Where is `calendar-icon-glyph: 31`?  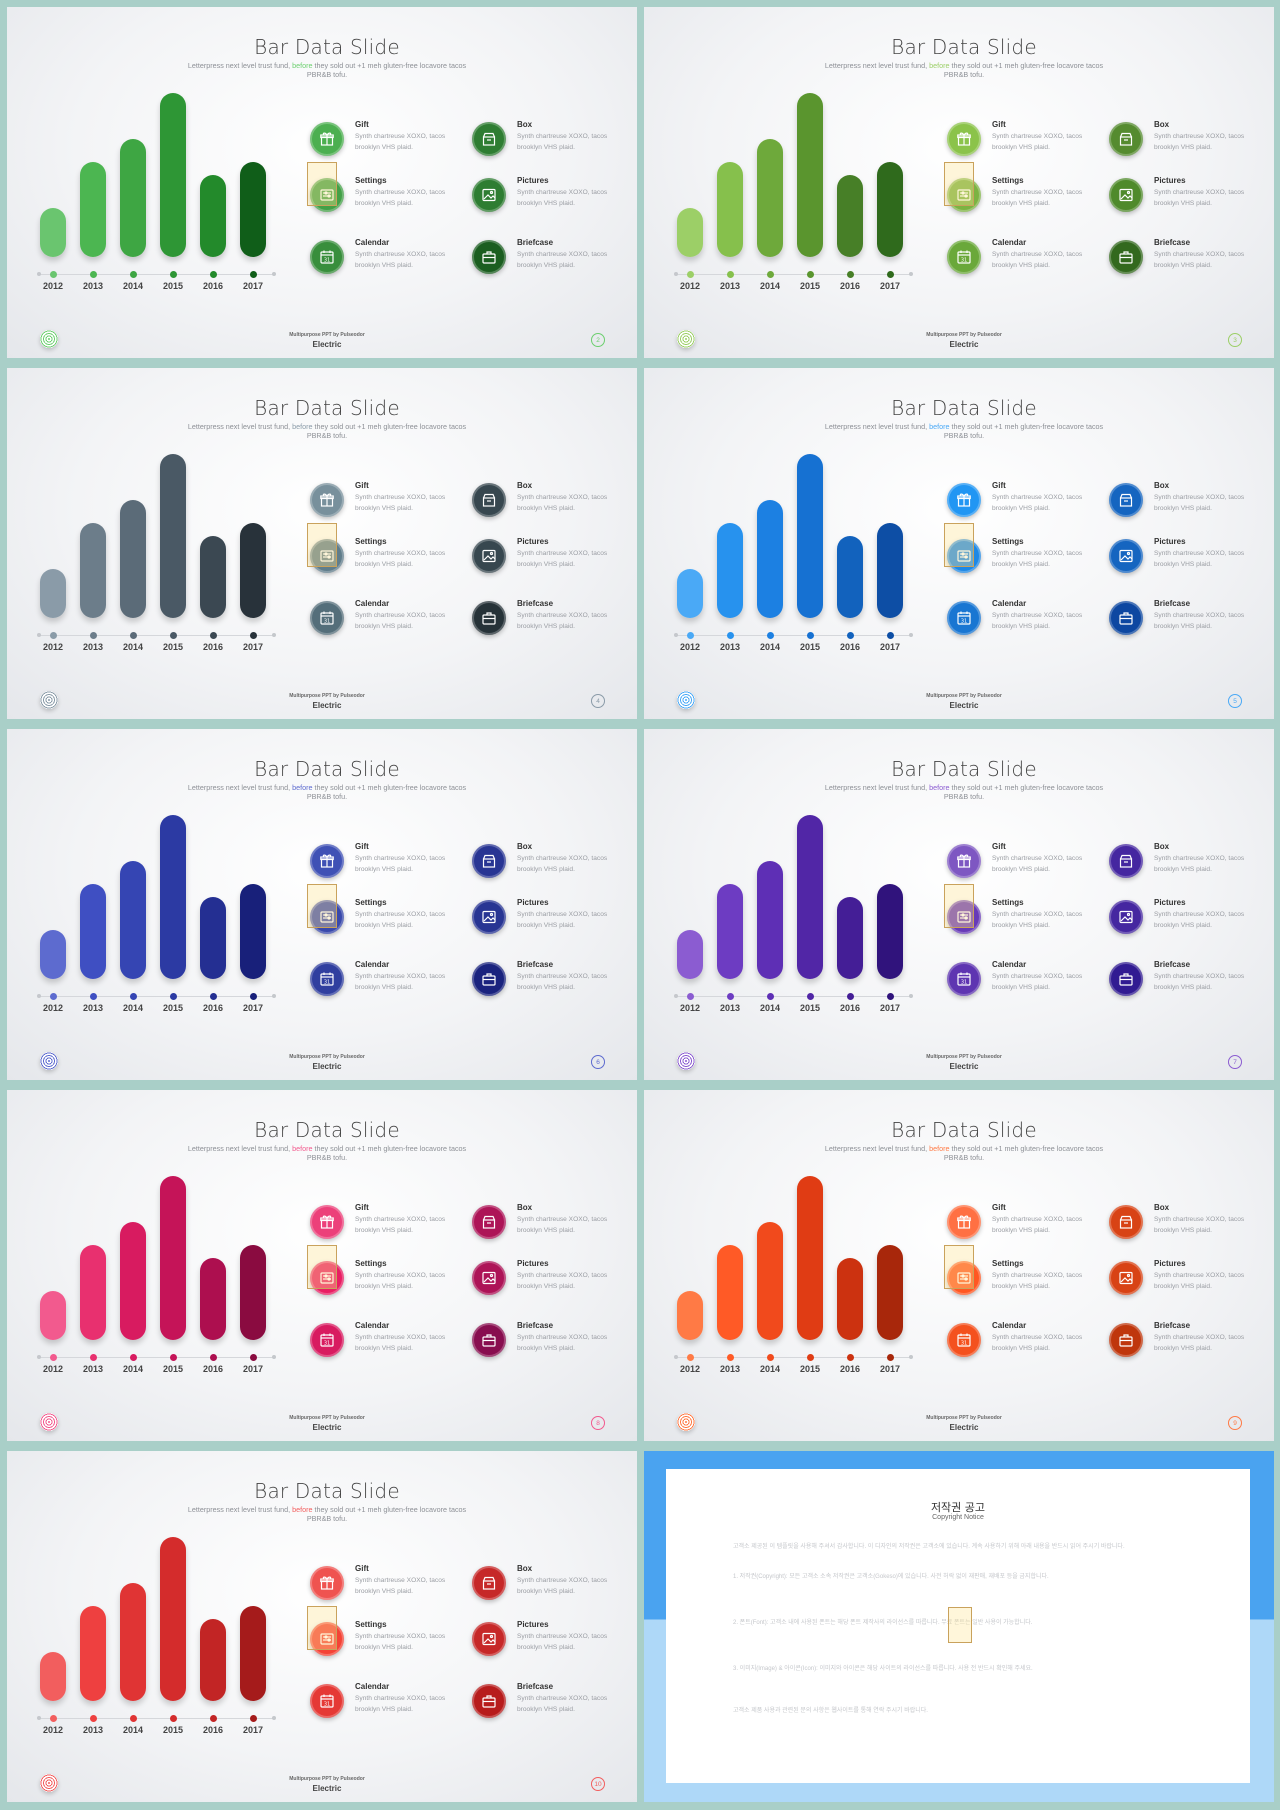 calendar-icon-glyph: 31 is located at coordinates (964, 257).